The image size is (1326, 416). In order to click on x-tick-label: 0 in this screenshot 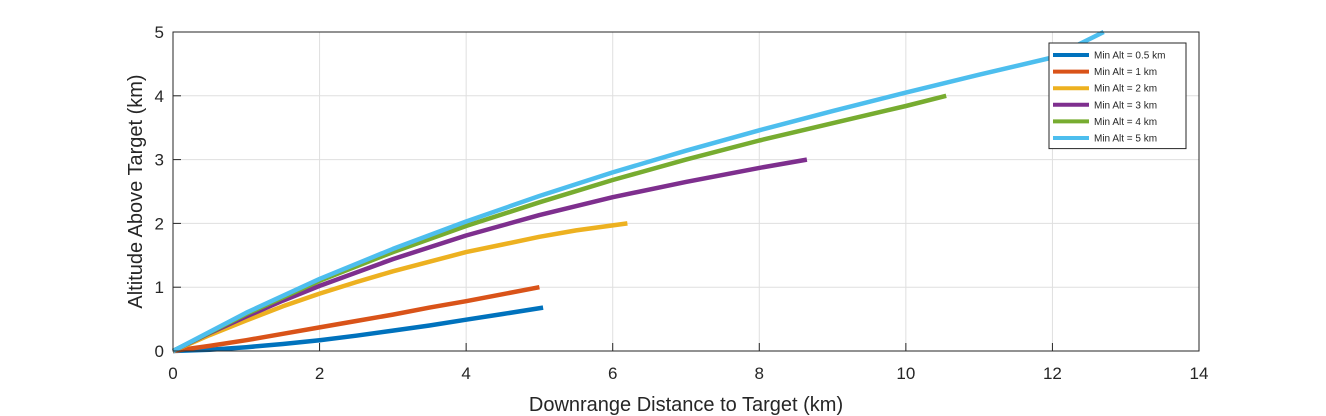, I will do `click(172, 373)`.